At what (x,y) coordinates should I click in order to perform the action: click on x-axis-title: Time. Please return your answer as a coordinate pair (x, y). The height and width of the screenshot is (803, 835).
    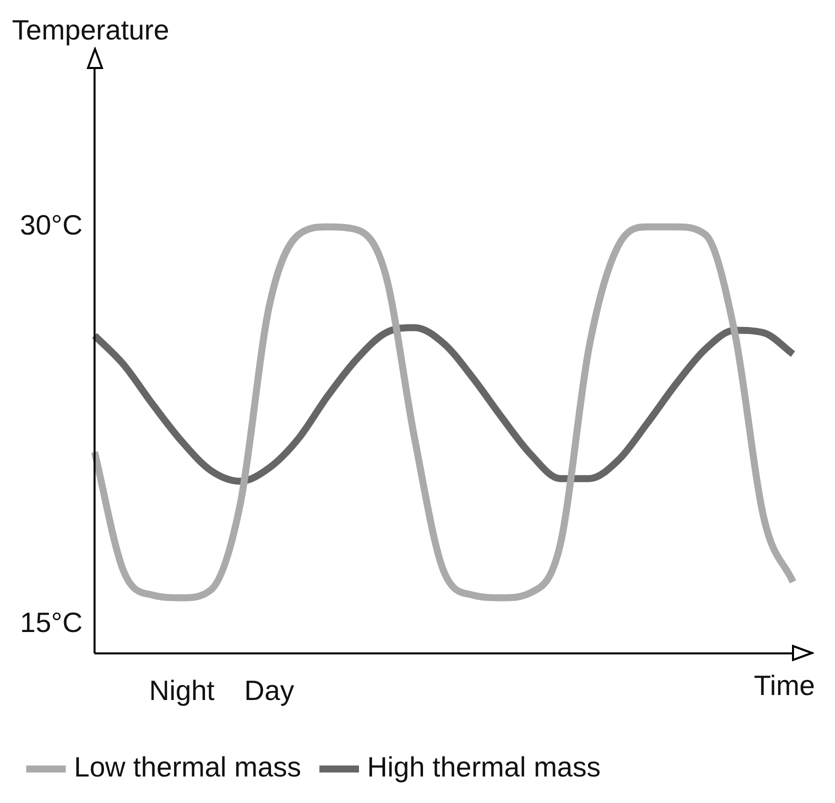
    Looking at the image, I should click on (784, 686).